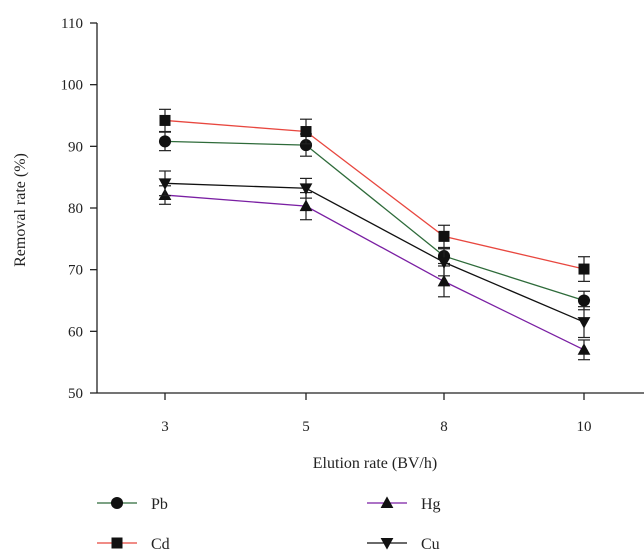  Describe the element at coordinates (430, 544) in the screenshot. I see `legend-label: Cu` at that location.